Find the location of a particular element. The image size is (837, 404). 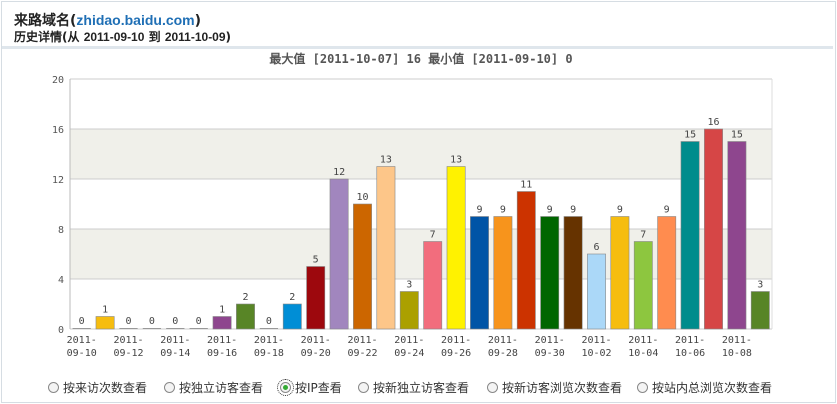

radio-option: 按站内总浏览次数查看 is located at coordinates (704, 387).